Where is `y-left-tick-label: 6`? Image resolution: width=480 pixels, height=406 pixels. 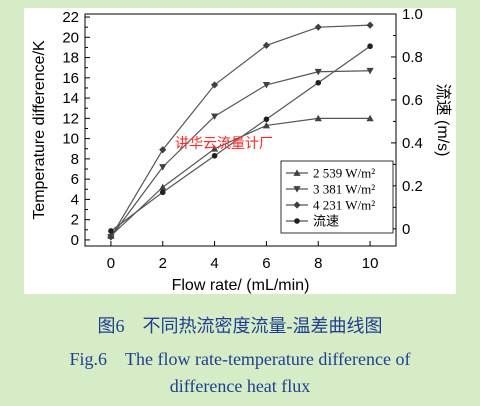
y-left-tick-label: 6 is located at coordinates (75, 179).